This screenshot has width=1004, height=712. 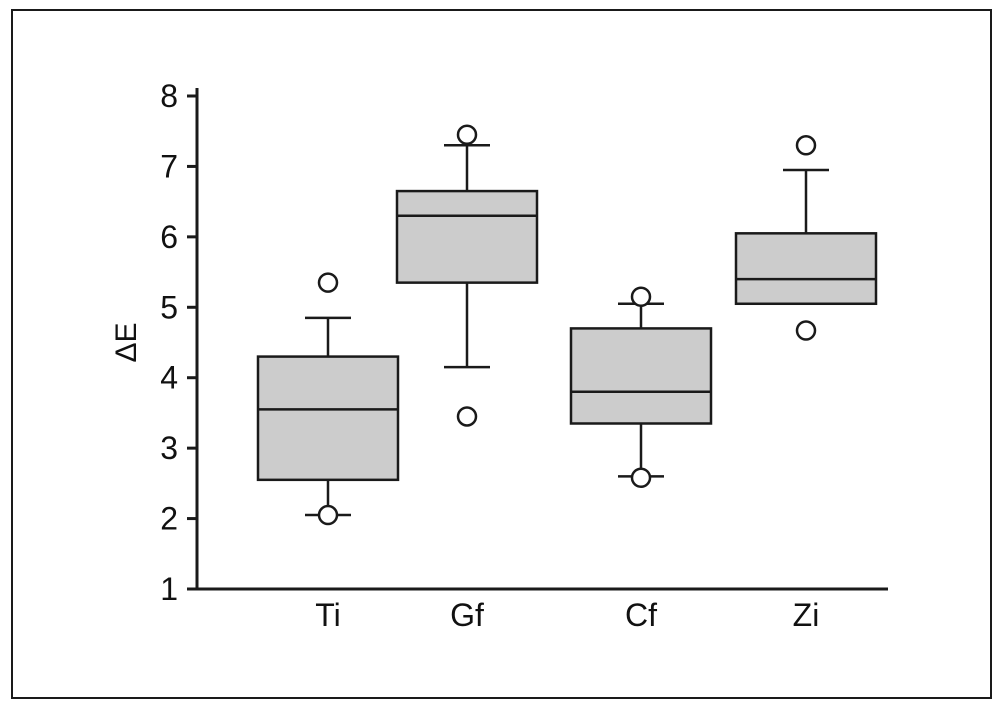 What do you see at coordinates (467, 615) in the screenshot?
I see `x-category-label: Gf` at bounding box center [467, 615].